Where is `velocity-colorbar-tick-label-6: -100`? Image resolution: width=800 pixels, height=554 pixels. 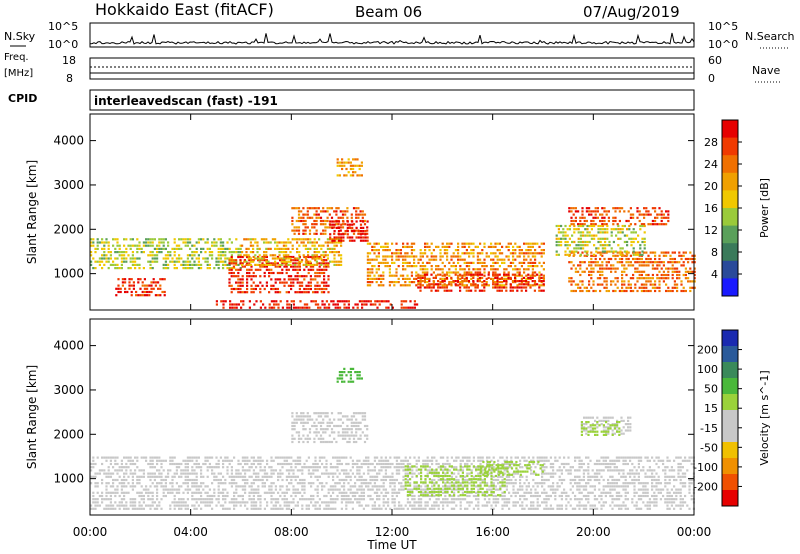
velocity-colorbar-tick-label-6: -100 is located at coordinates (705, 467).